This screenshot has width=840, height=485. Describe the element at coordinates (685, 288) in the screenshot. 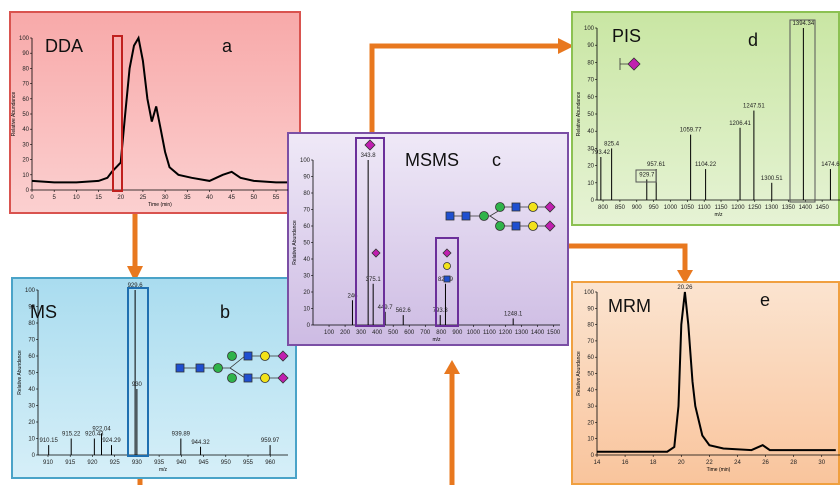

I see `peak-label: 20.26` at that location.